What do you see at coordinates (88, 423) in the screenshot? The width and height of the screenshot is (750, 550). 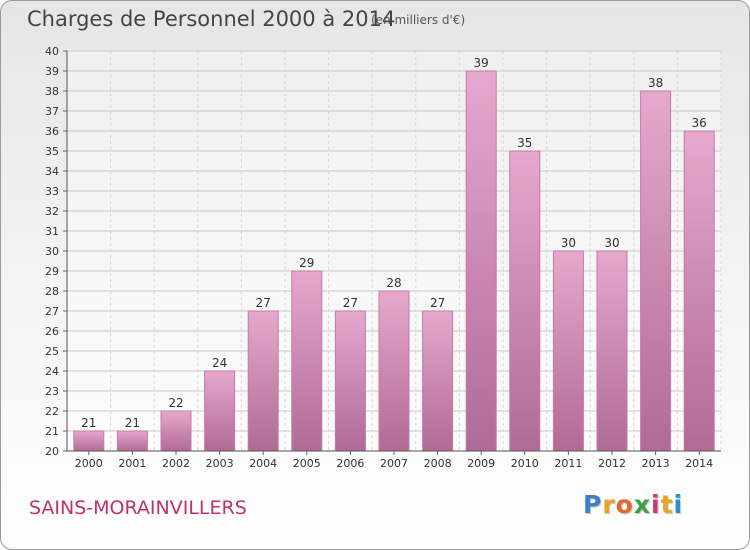 I see `data-label-2000: 21` at bounding box center [88, 423].